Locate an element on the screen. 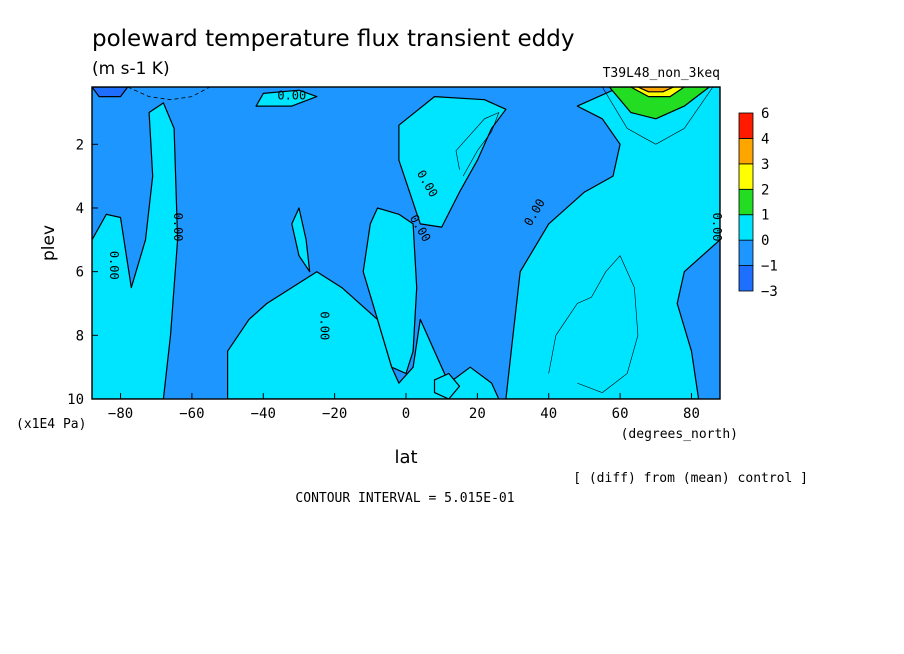 The height and width of the screenshot is (654, 904). colorbar-label: 4 is located at coordinates (765, 139).